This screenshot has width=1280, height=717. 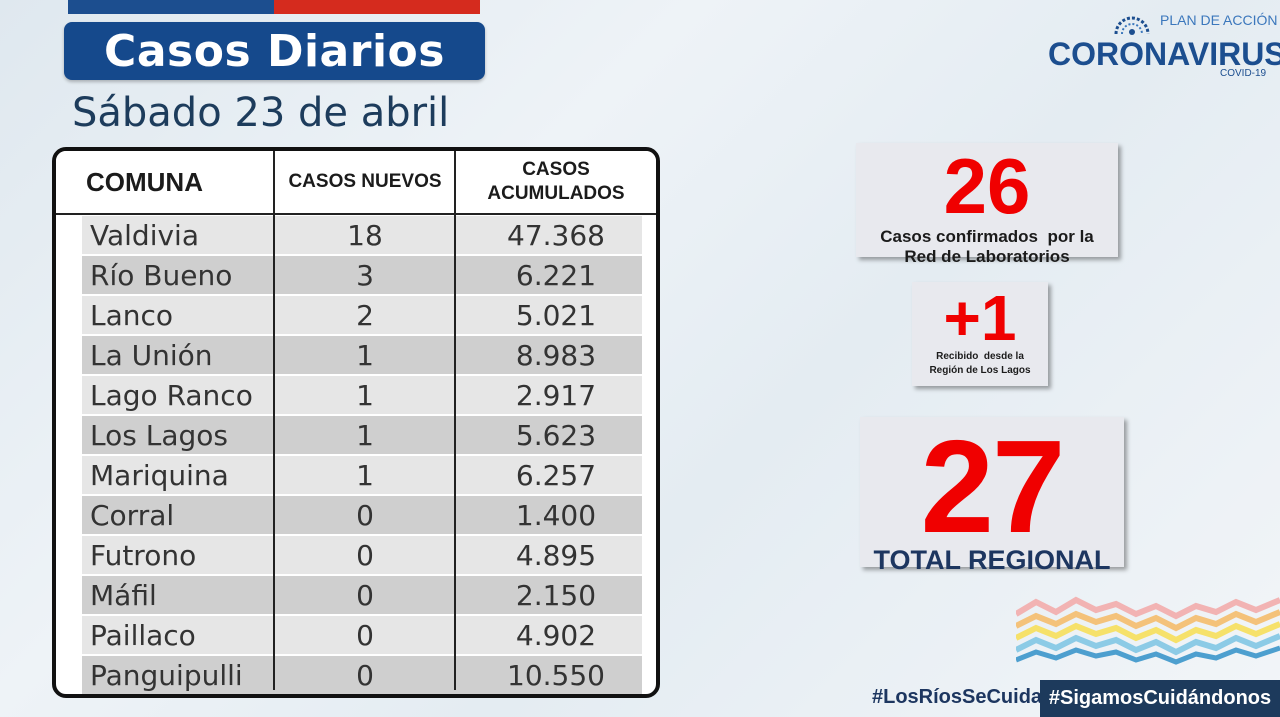 I want to click on cell-casos-acumulados: 4.895, so click(x=556, y=555).